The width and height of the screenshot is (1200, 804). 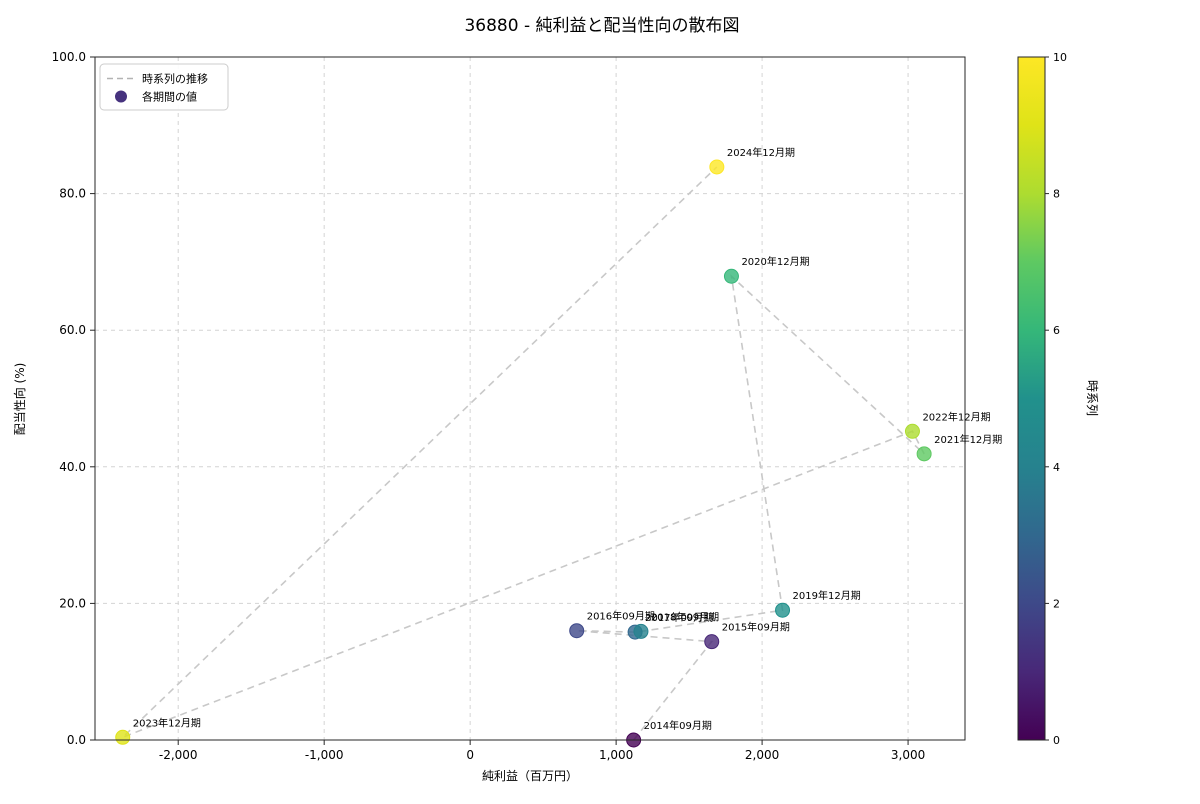 I want to click on point-label: 2019年12月期, so click(x=827, y=595).